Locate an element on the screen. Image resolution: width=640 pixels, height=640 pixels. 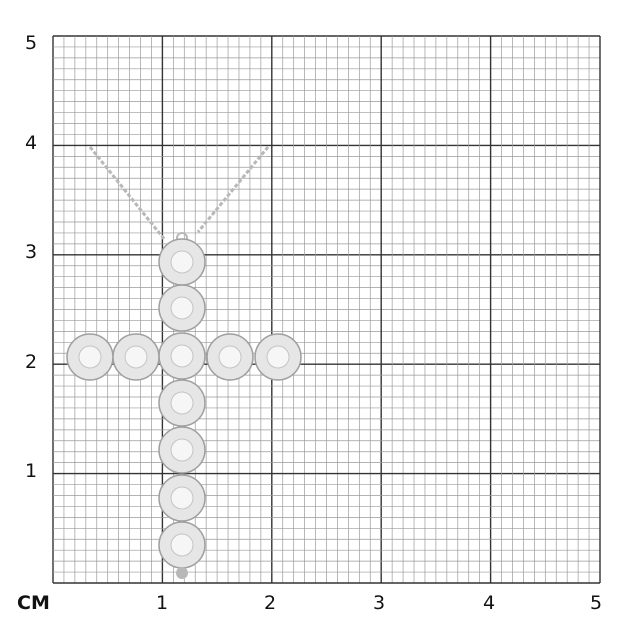
y-label-4: 4 is located at coordinates (31, 143).